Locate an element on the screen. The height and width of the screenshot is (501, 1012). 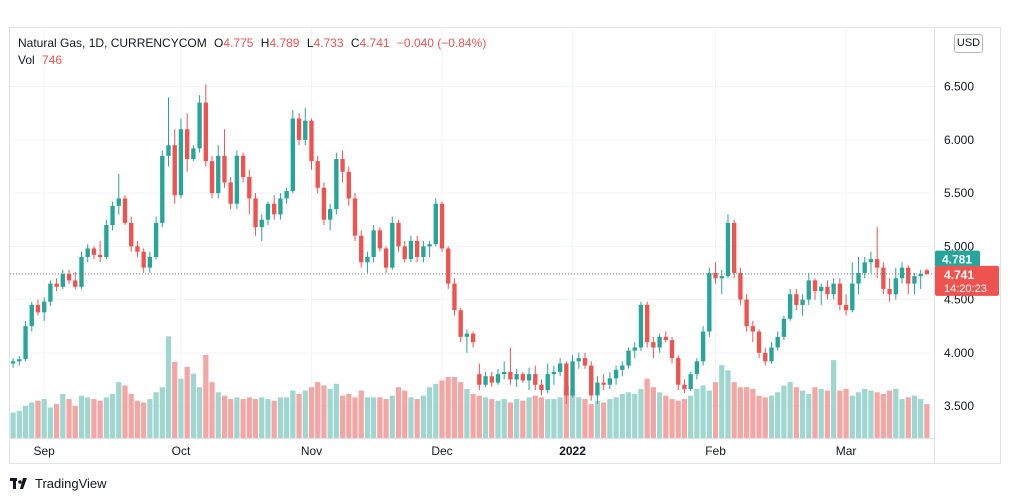
currency-button: USD is located at coordinates (968, 43).